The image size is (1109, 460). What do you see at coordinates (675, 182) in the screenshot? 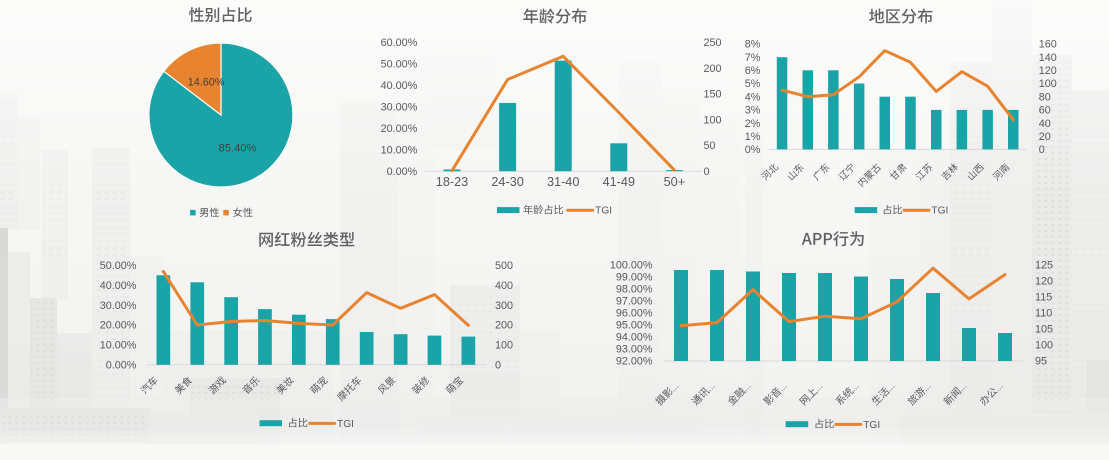
I see `svg-text: 50+` at bounding box center [675, 182].